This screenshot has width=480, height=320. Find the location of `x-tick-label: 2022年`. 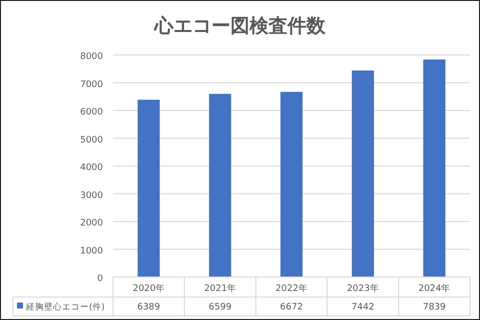

x-tick-label: 2022年 is located at coordinates (292, 288).